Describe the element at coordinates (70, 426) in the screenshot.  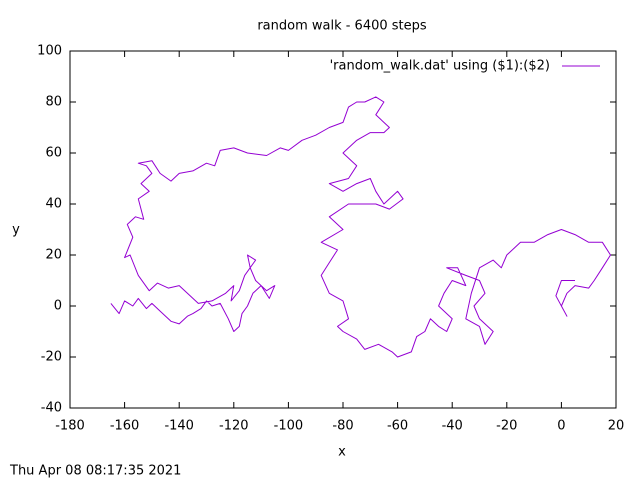
I see `x-tick-label: -180` at that location.